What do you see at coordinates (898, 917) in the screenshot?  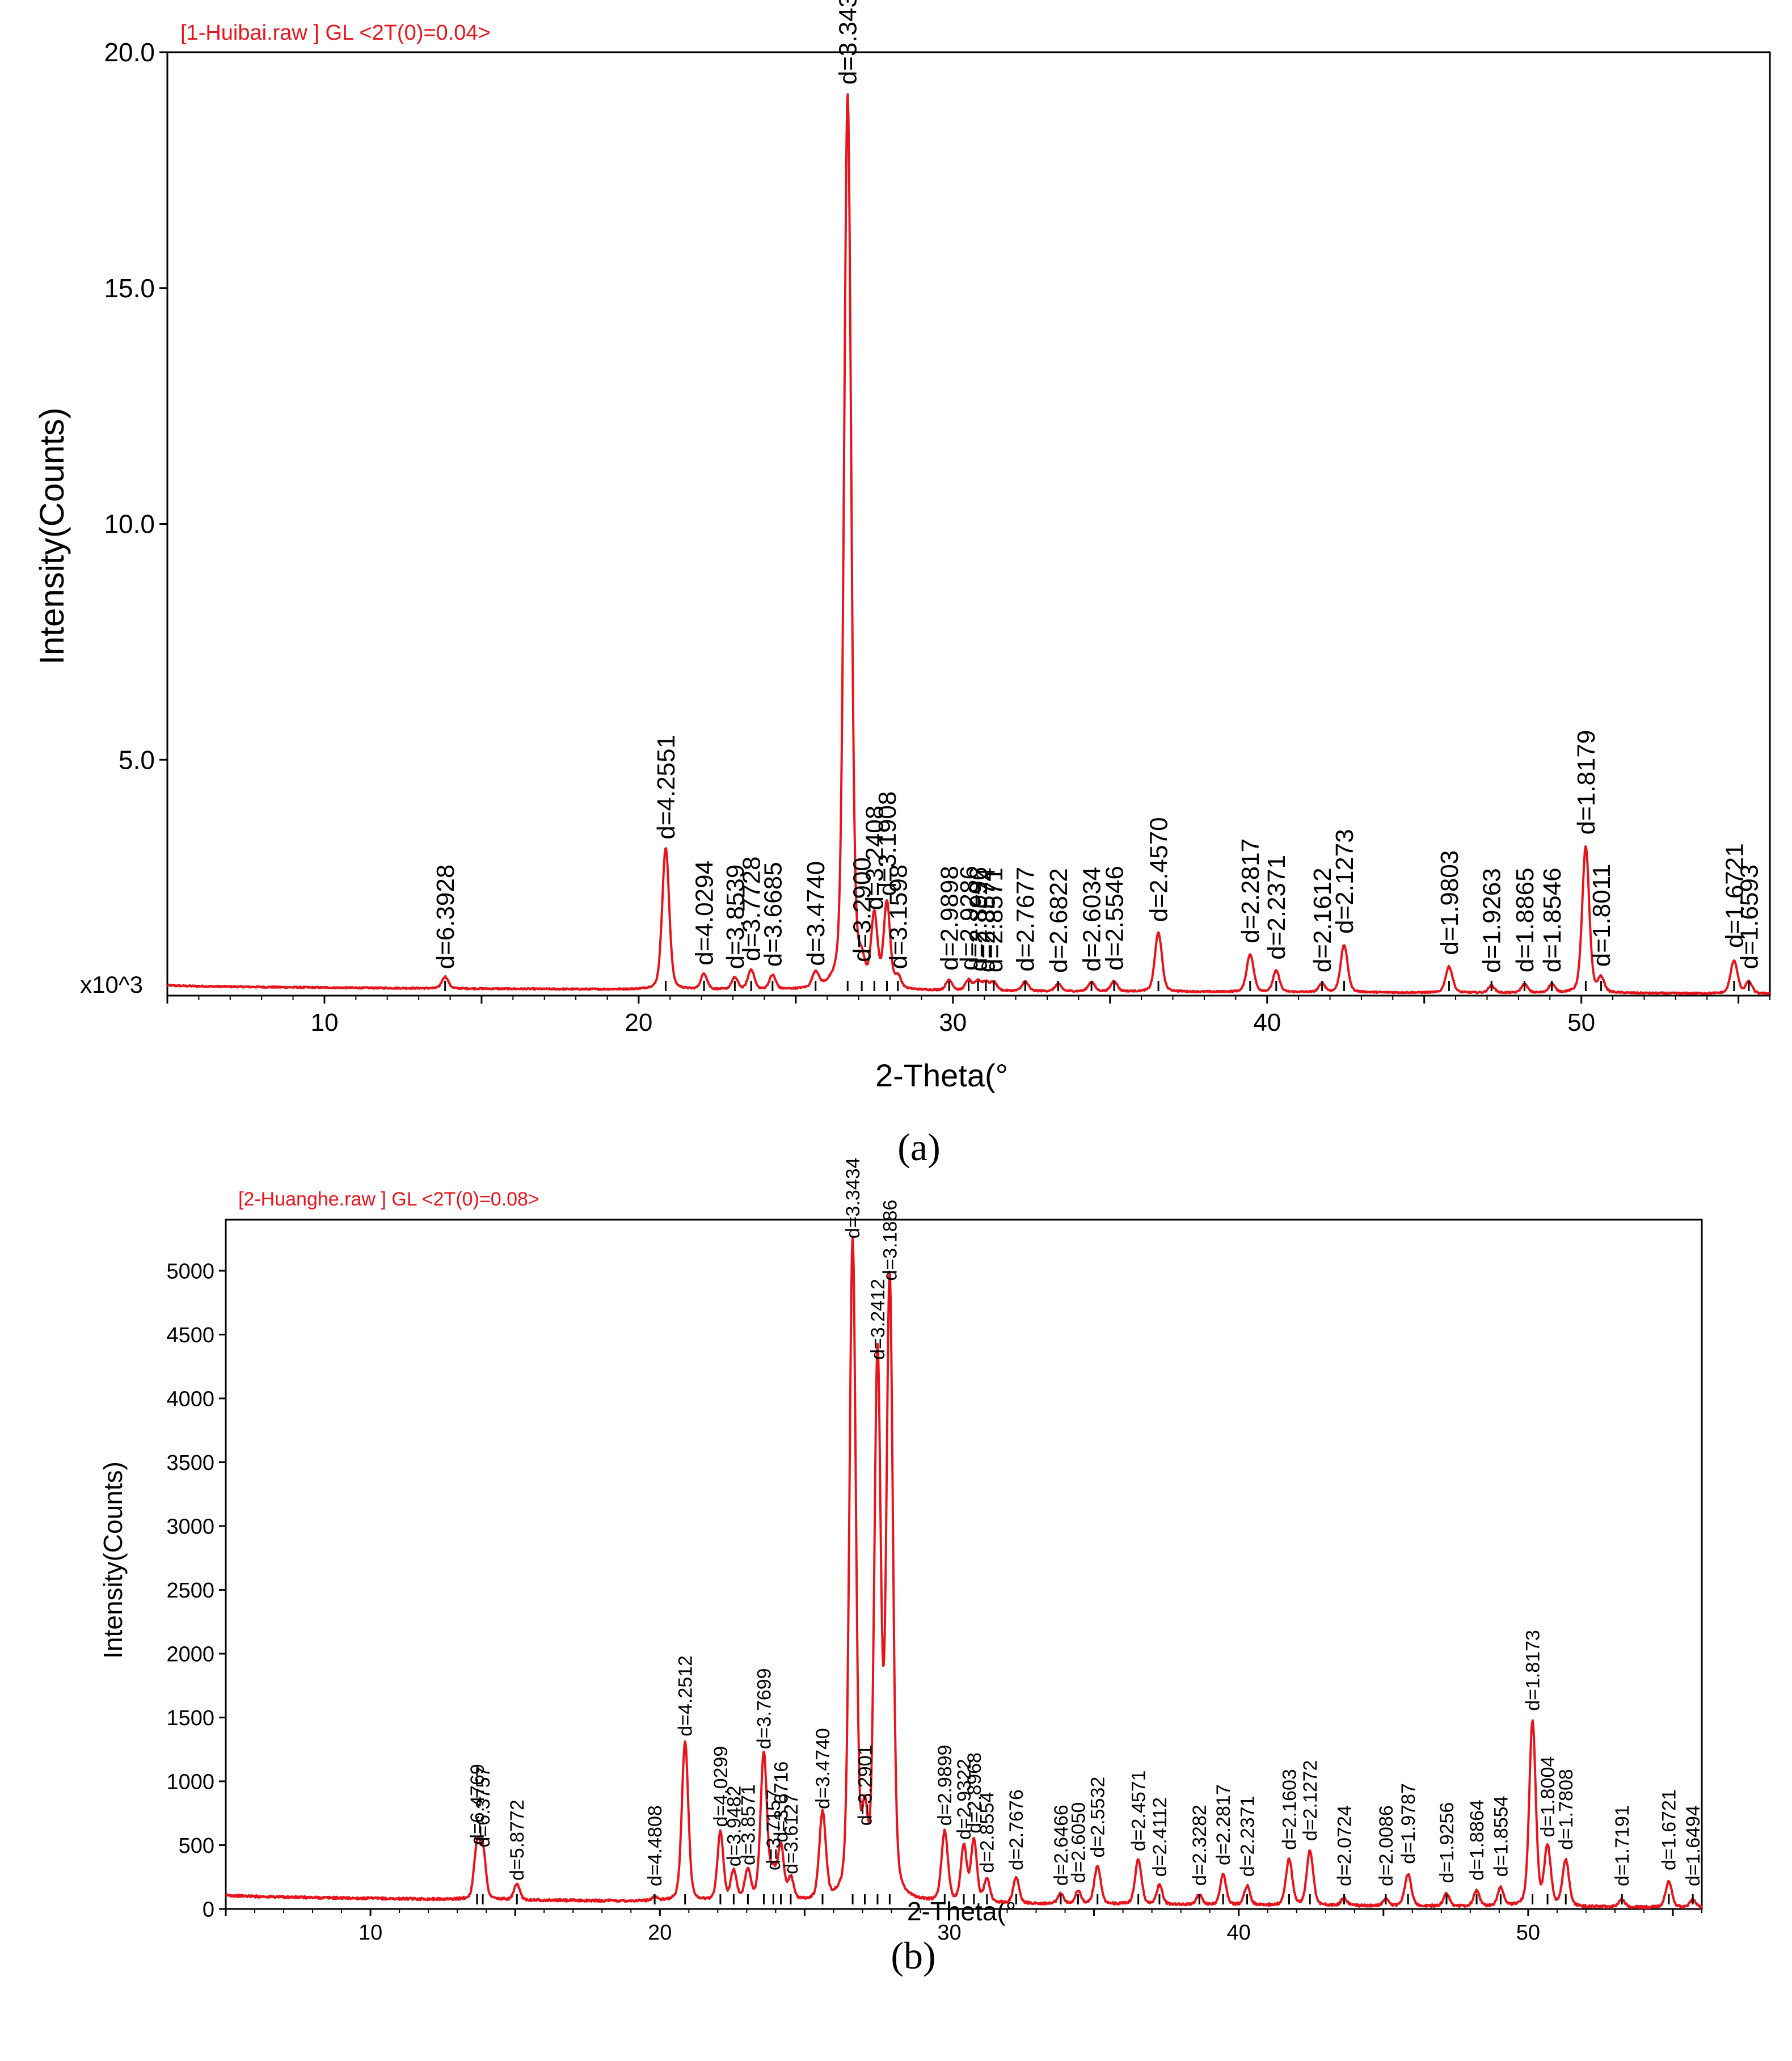 I see `panel-a-peak-label: d=3.1598` at bounding box center [898, 917].